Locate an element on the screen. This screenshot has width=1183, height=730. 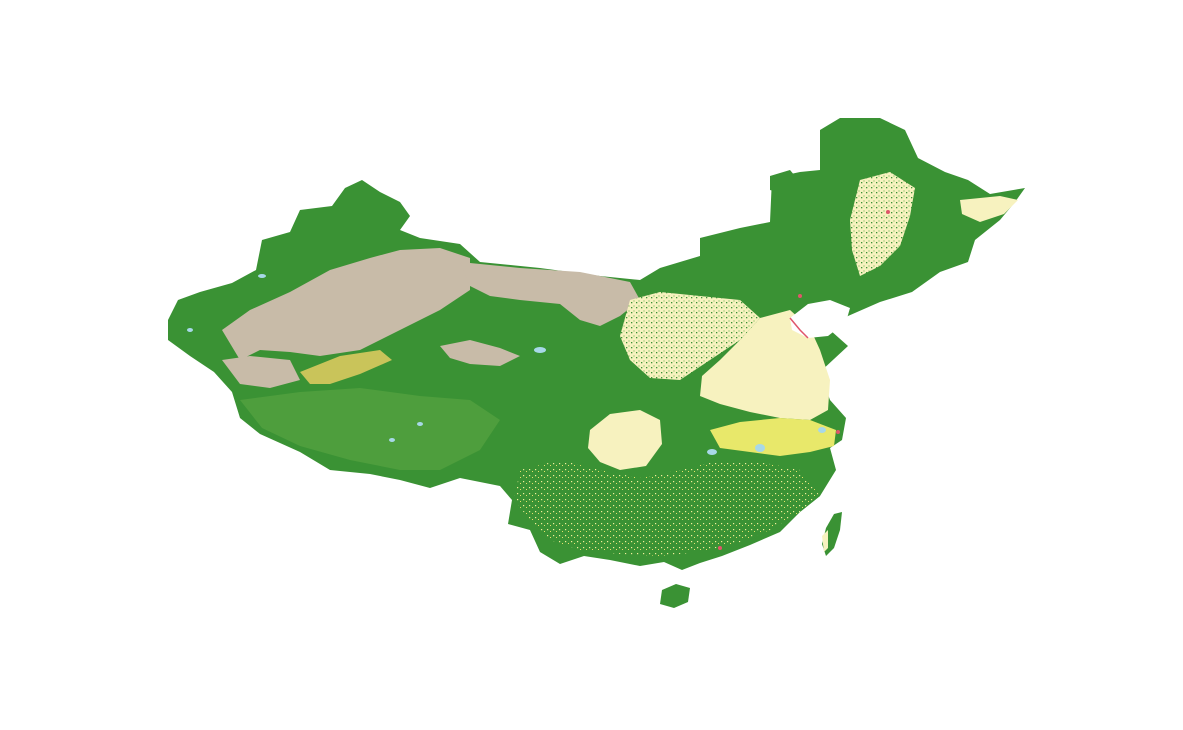
water-lake-poyang is located at coordinates (760, 448).